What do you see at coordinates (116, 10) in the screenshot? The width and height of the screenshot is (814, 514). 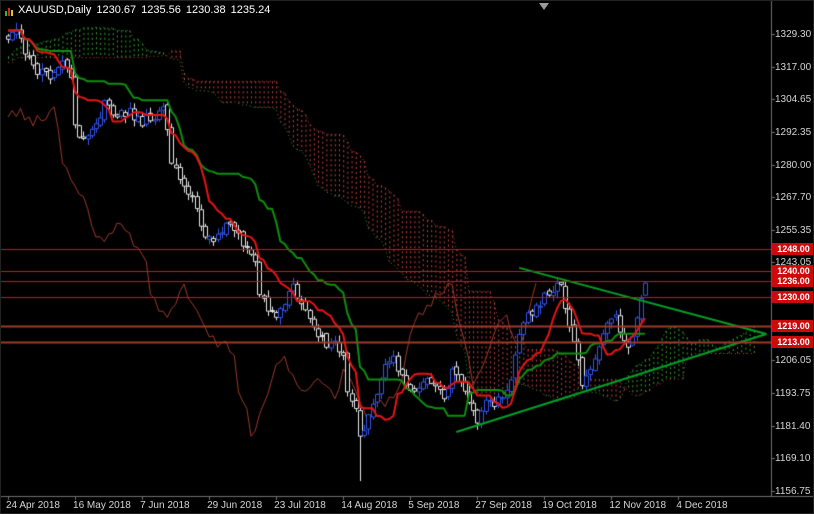 I see `open-value: 1230.67` at bounding box center [116, 10].